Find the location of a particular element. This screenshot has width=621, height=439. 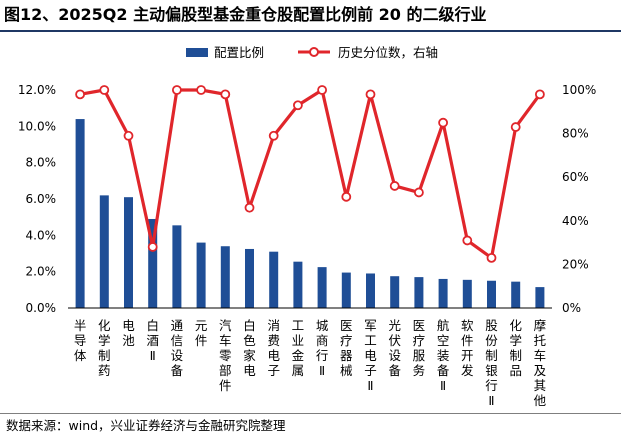

category-label: 汽车零部件 is located at coordinates (225, 355).